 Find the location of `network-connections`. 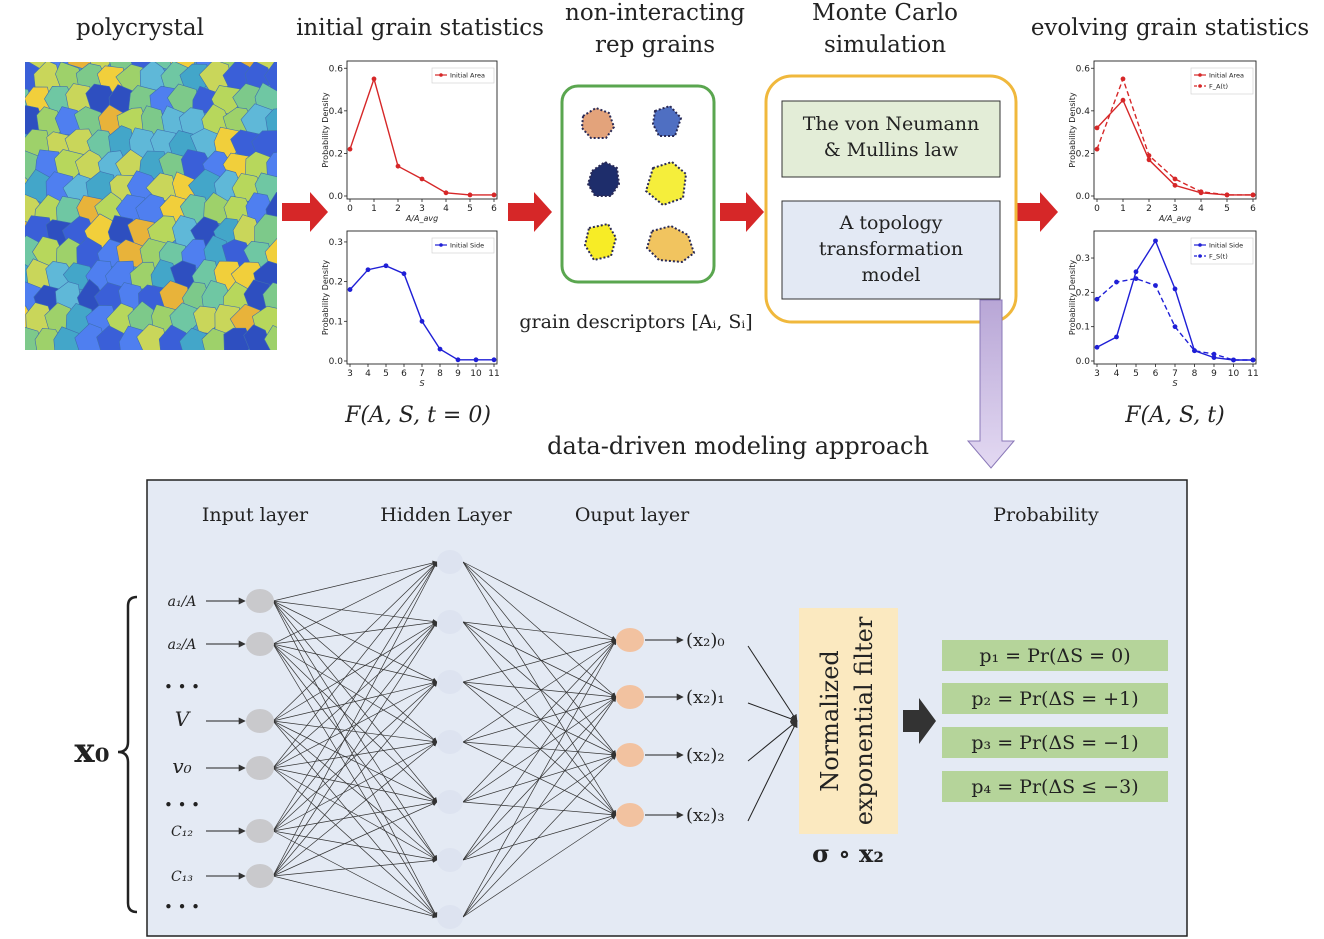

network-connections is located at coordinates (444, 739).